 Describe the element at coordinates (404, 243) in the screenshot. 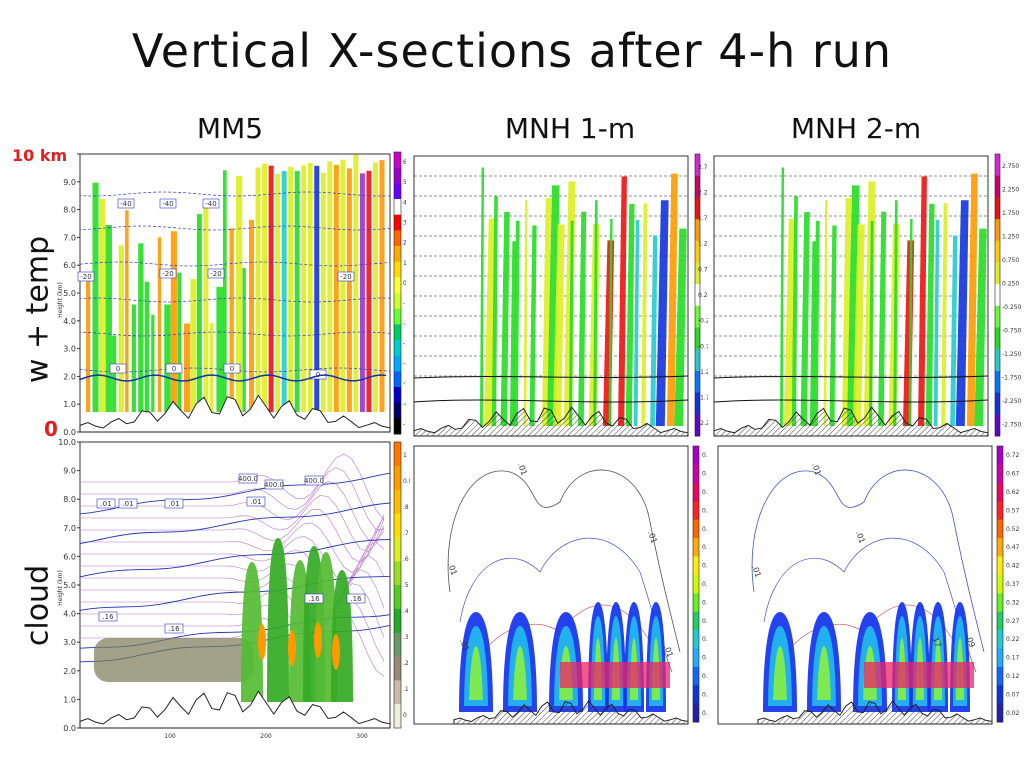

I see `colorbar-tick-label: 20` at that location.